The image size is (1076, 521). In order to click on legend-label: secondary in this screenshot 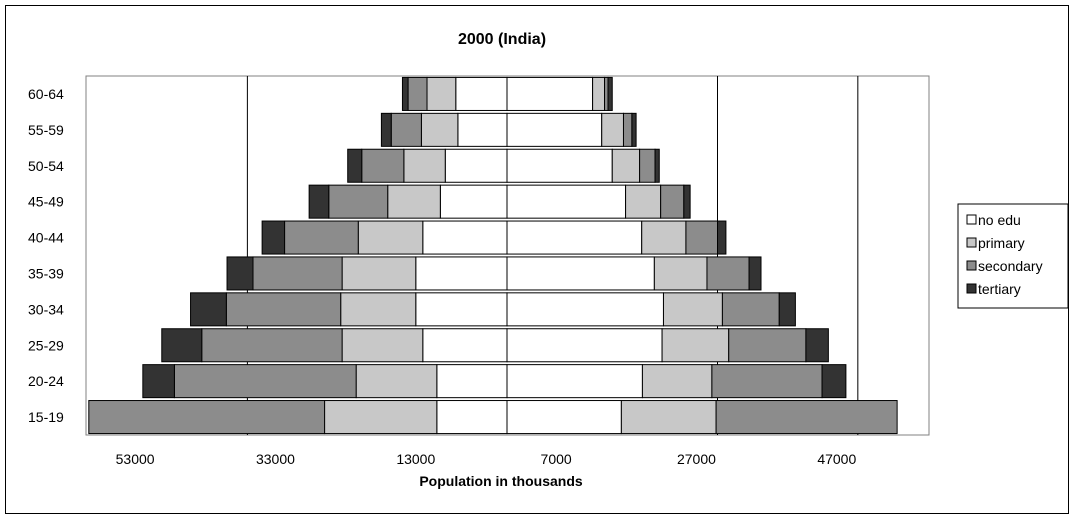, I will do `click(1010, 266)`.